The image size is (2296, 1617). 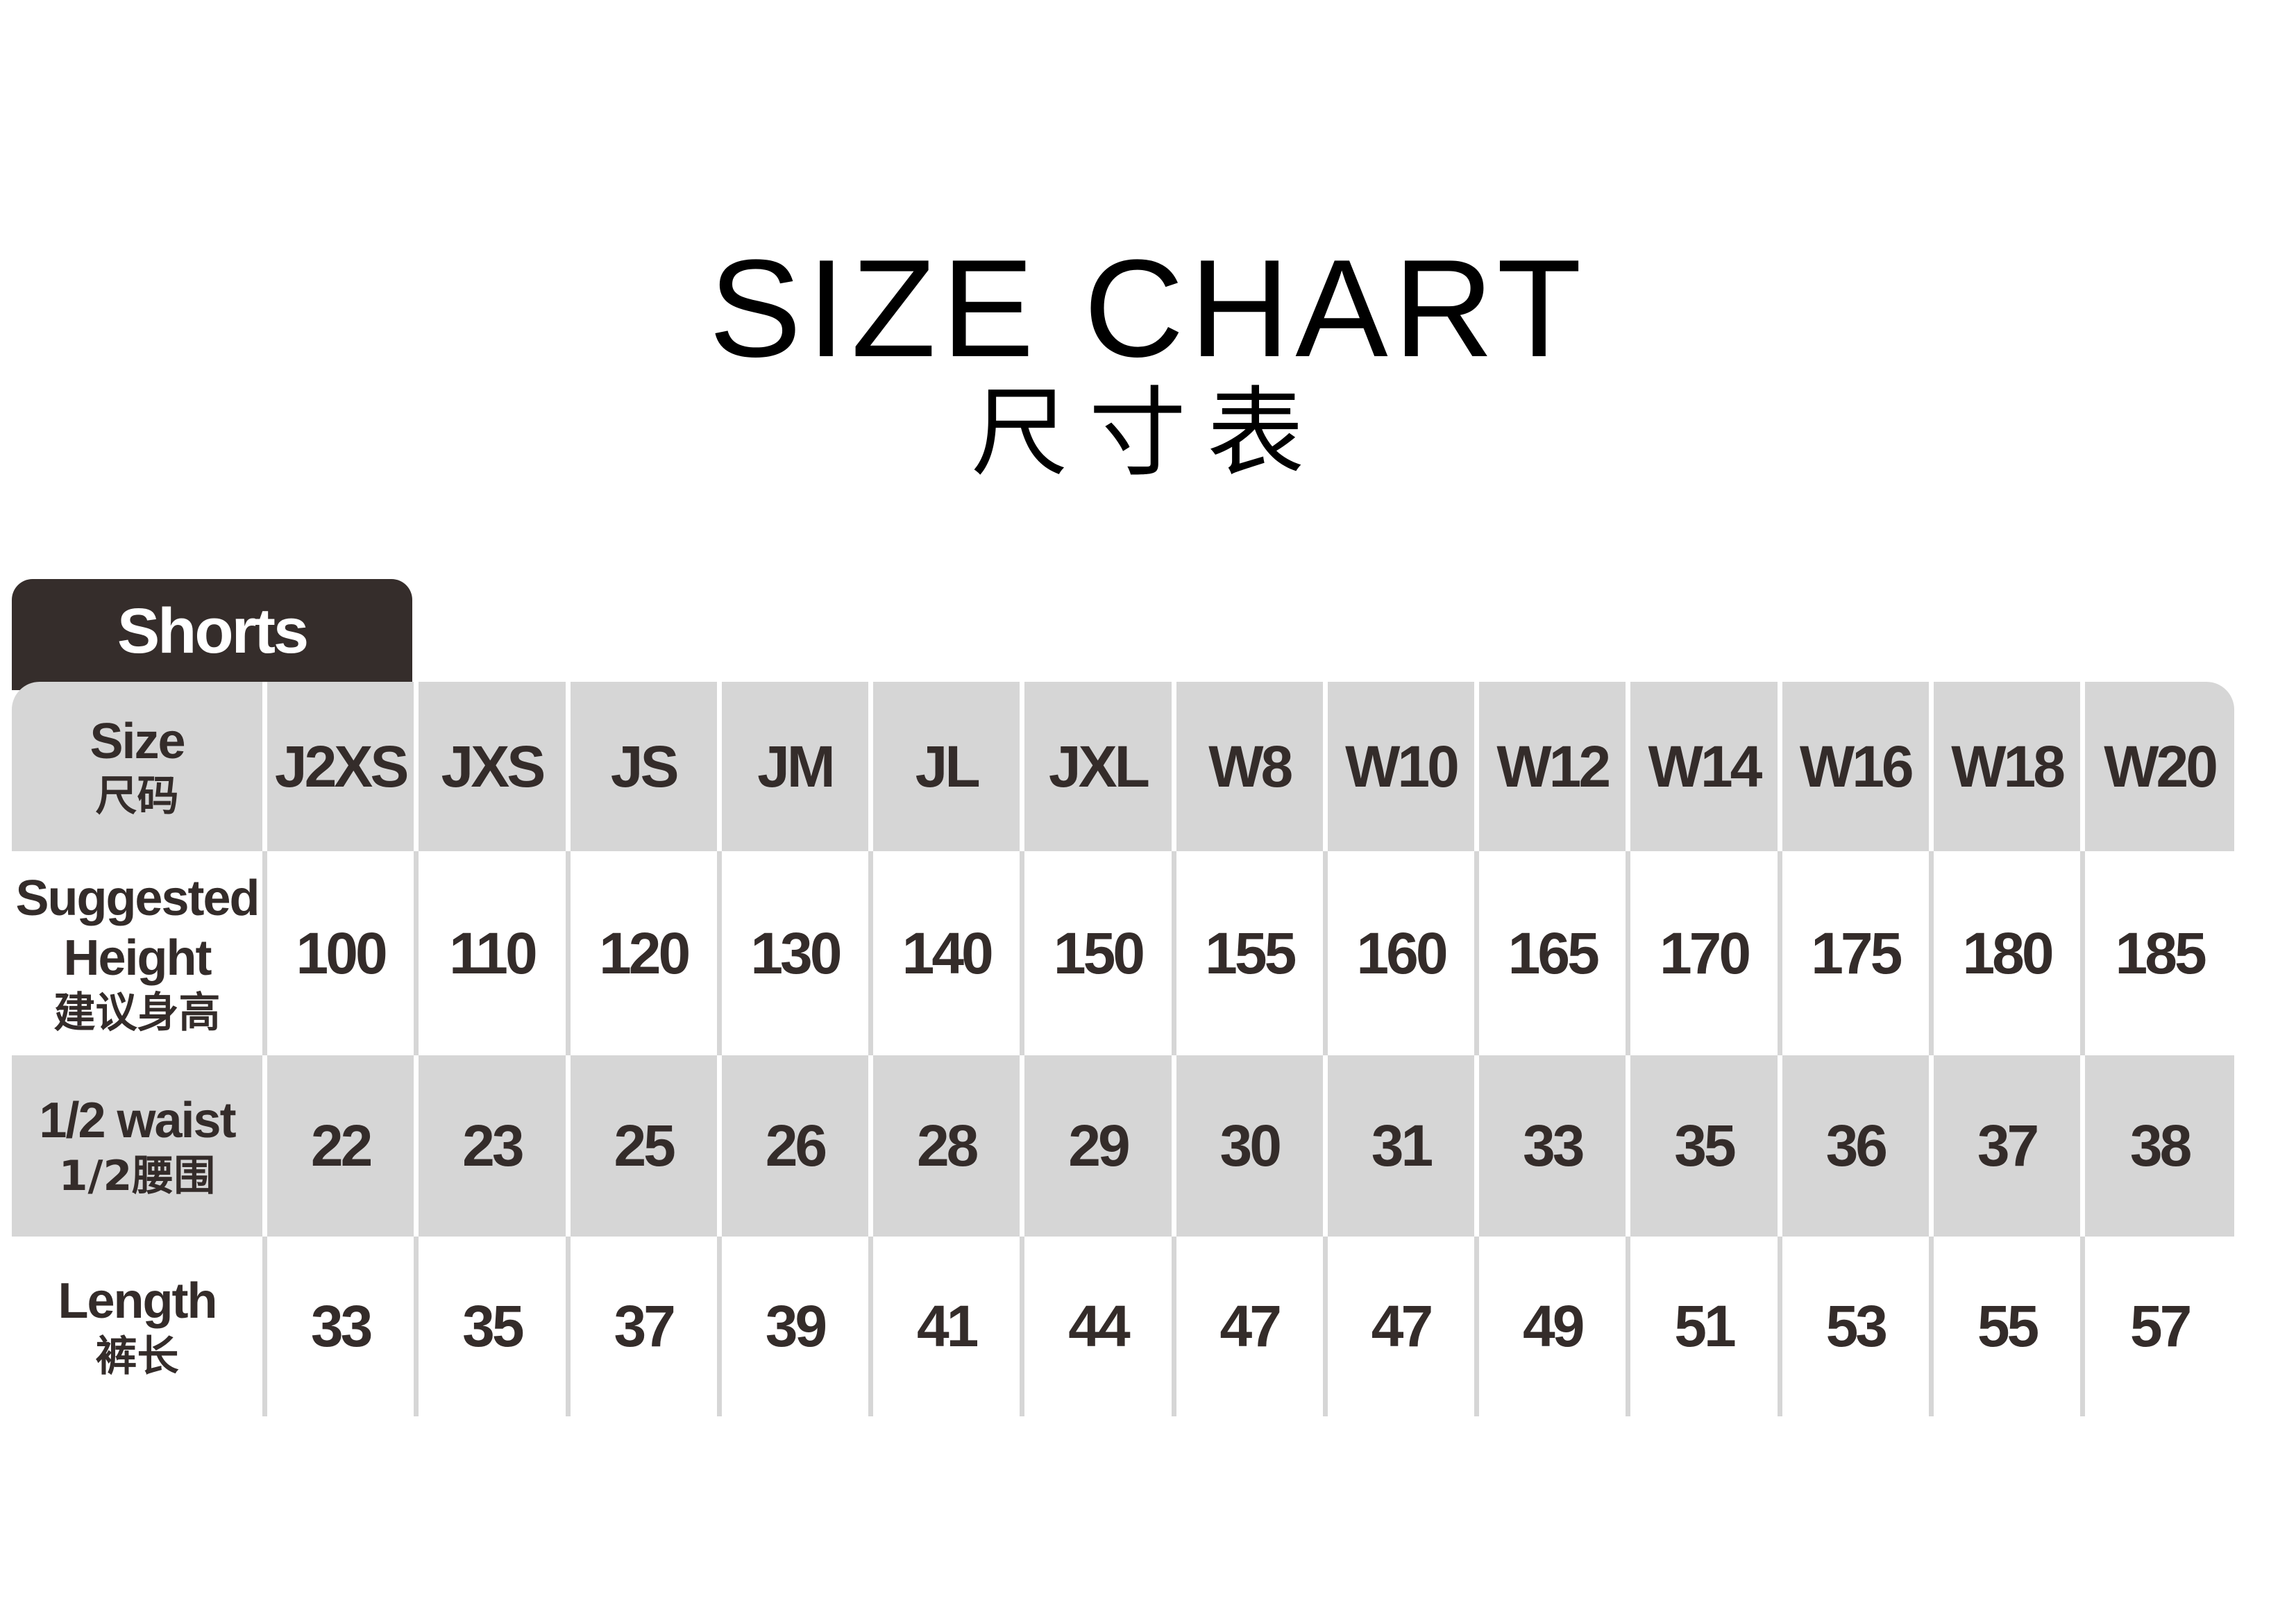 I want to click on size-column-header: JXL, so click(x=1097, y=766).